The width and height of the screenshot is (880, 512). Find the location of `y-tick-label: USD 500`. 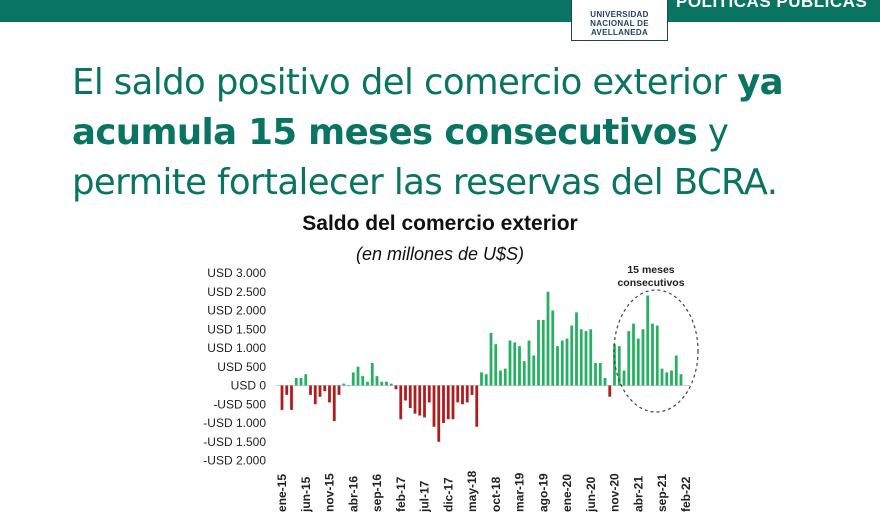

y-tick-label: USD 500 is located at coordinates (241, 367).